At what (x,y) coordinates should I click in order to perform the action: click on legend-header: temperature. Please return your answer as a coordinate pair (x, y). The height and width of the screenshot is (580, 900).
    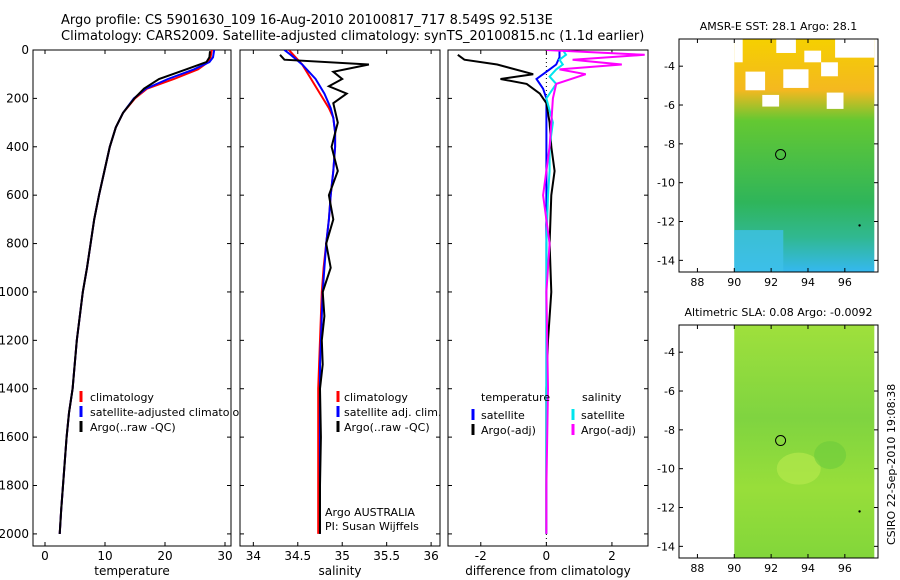
    Looking at the image, I should click on (515, 397).